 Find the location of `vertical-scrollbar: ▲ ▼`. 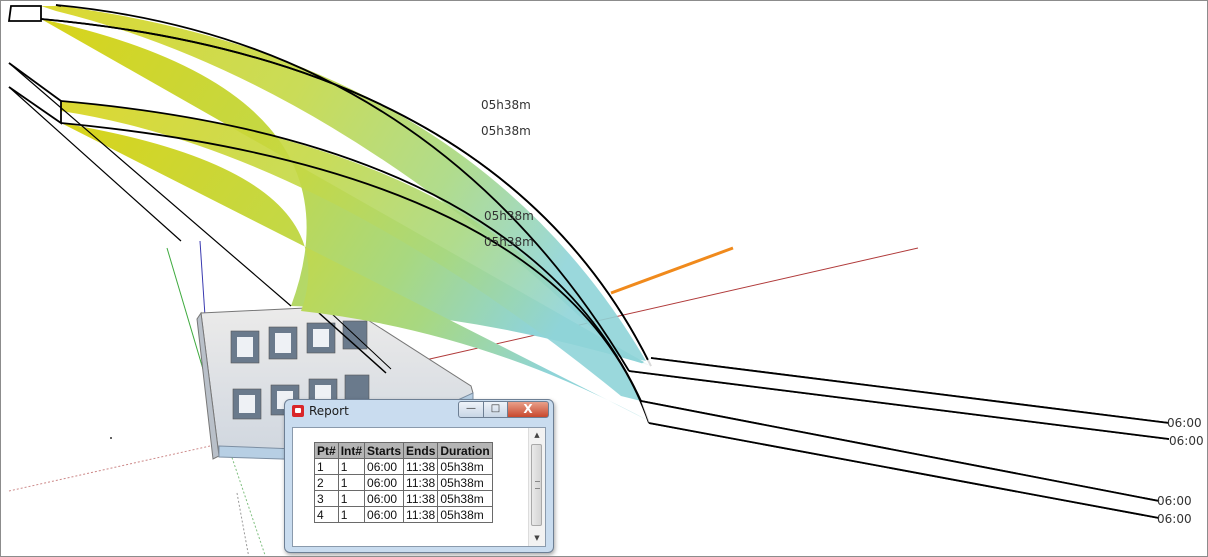

vertical-scrollbar: ▲ ▼ is located at coordinates (536, 487).